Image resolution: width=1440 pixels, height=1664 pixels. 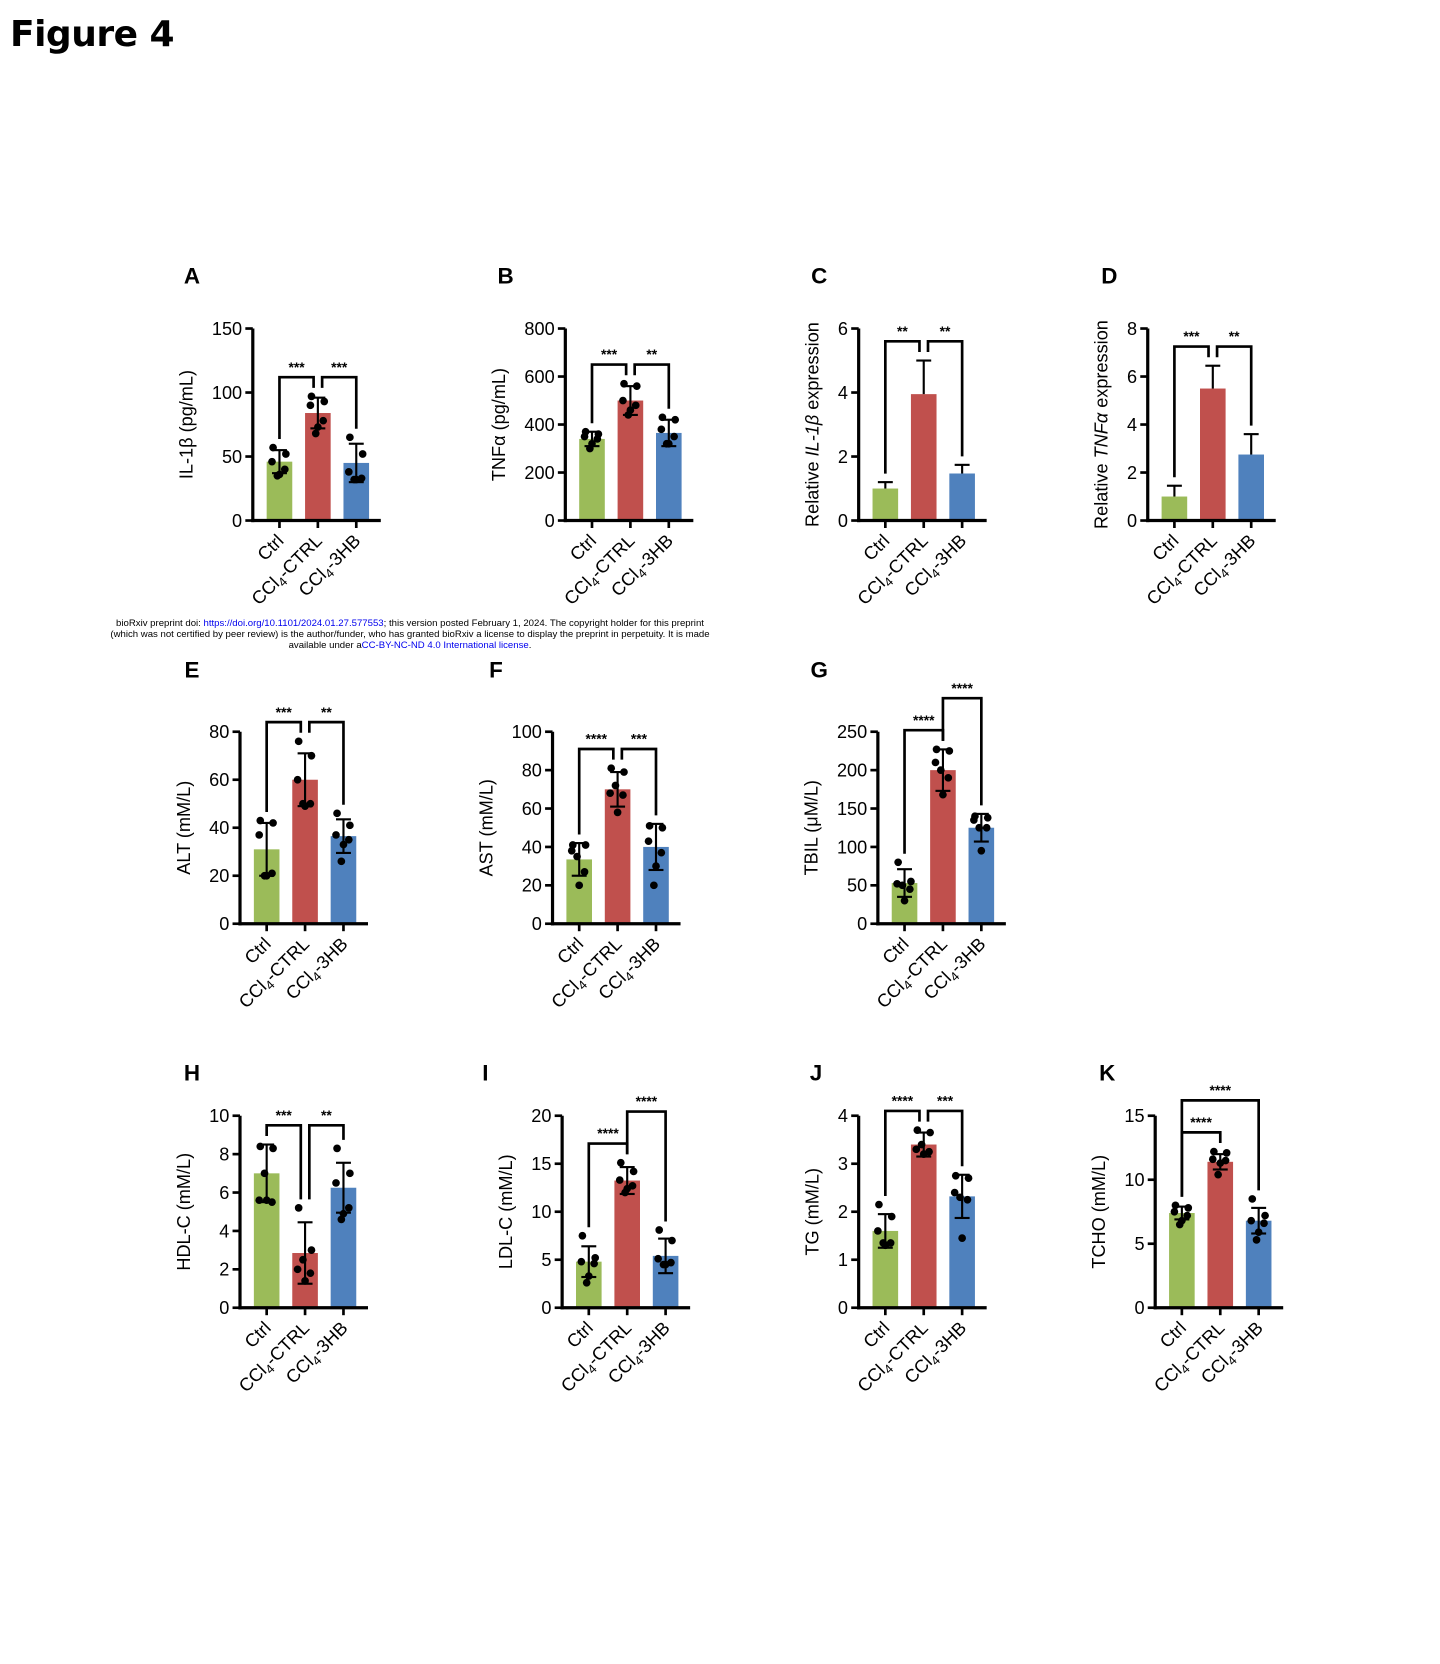 I want to click on y-axis-label-part: IL-1β, so click(x=813, y=436).